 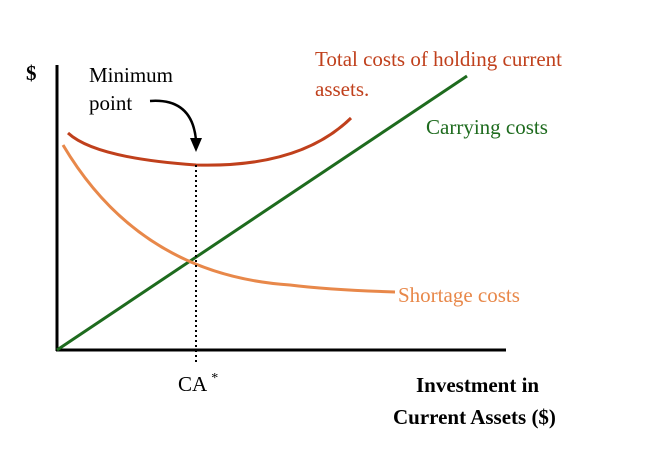 What do you see at coordinates (487, 127) in the screenshot?
I see `carrying-costs-label: Carrying costs` at bounding box center [487, 127].